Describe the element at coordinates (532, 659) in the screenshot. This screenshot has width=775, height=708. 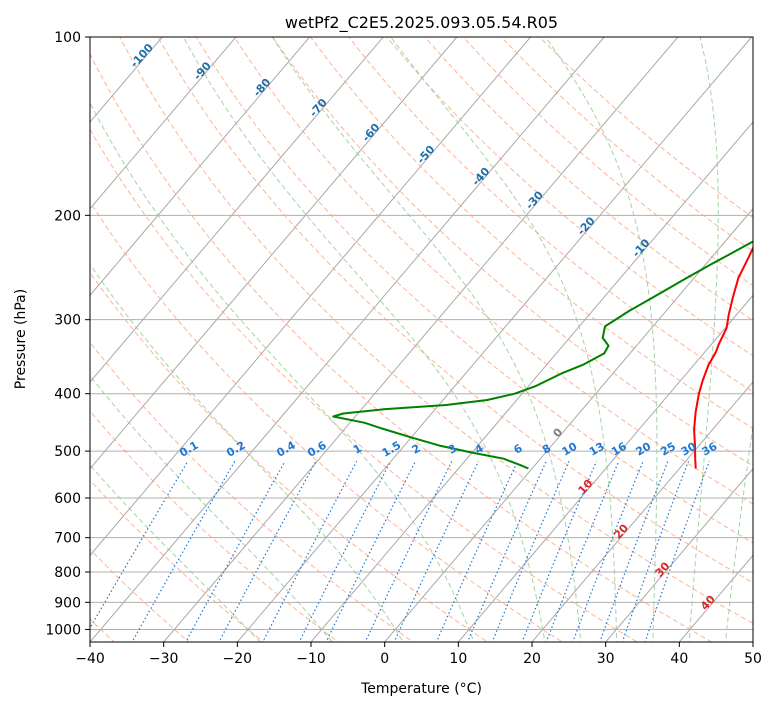
I see `x-tick-label: 20` at that location.